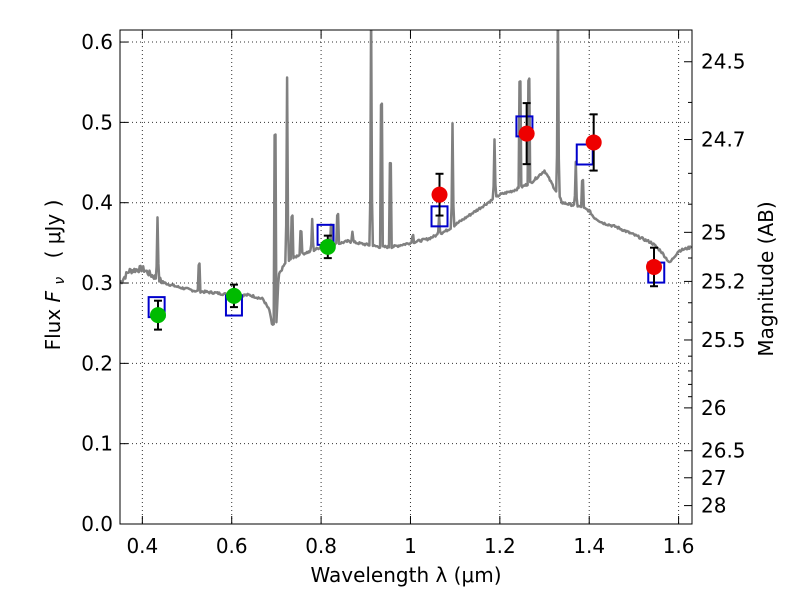  I want to click on x-tick-label: 0.6, so click(232, 546).